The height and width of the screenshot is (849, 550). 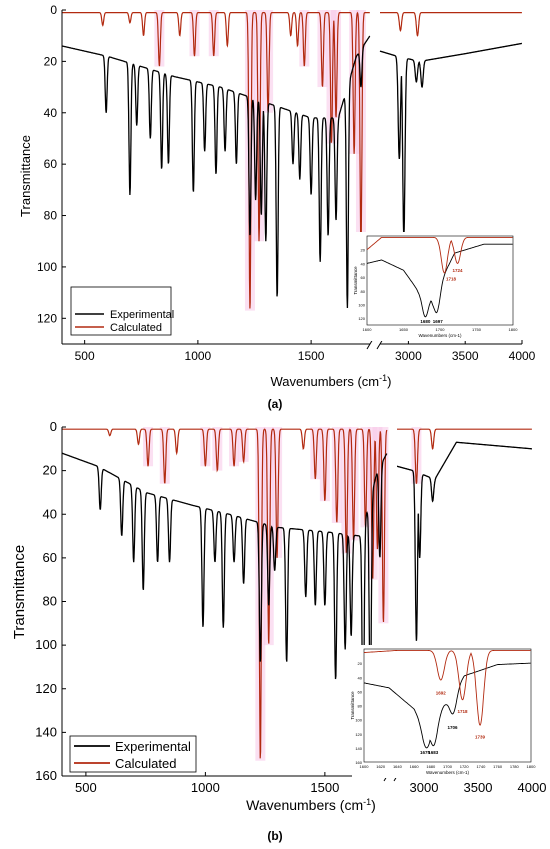 I want to click on pb-inset-y-axis-label: Transmittance, so click(x=352, y=705).